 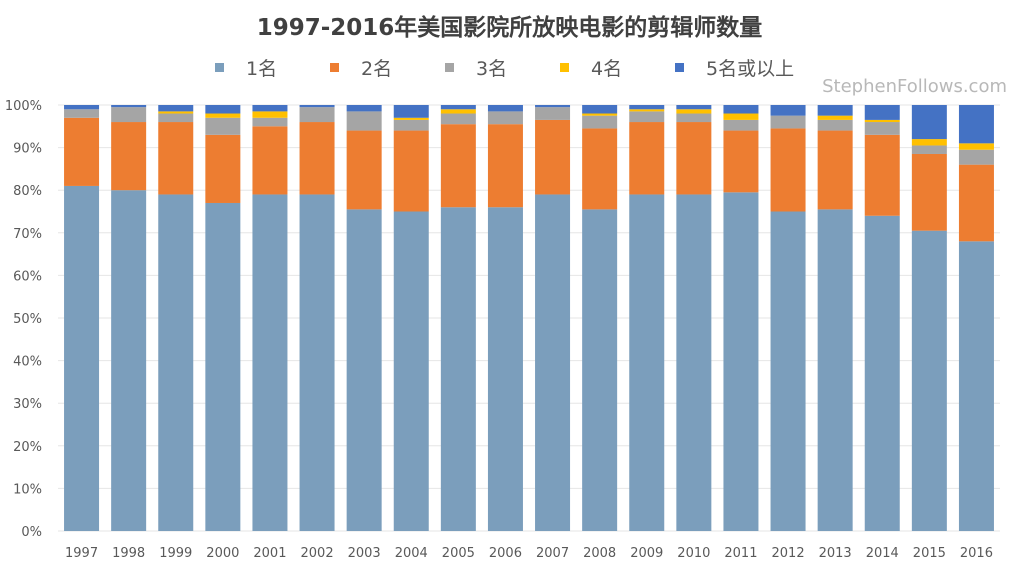 I want to click on legend: 1名 2名 3名 4名 5名或以上, so click(x=504, y=67).